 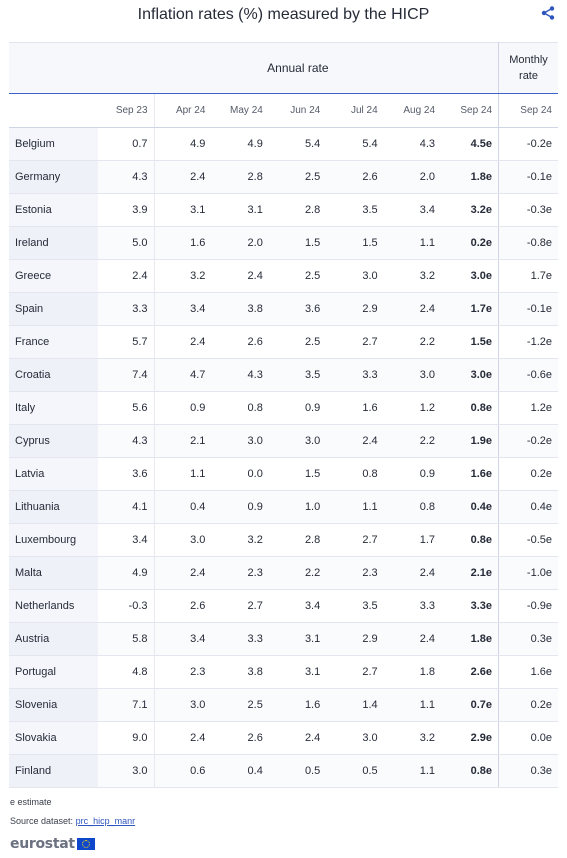 I want to click on value-cell: 0.4e, so click(x=470, y=507).